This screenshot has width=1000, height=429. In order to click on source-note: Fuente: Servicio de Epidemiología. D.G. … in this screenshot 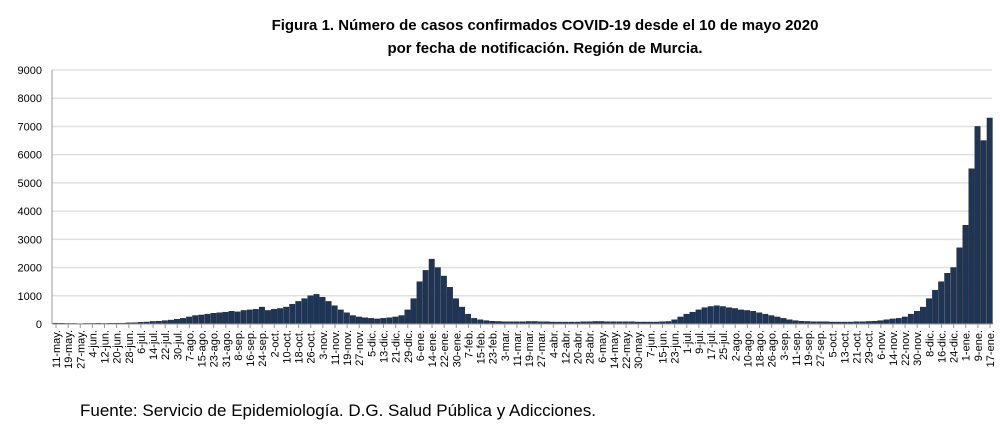, I will do `click(338, 410)`.